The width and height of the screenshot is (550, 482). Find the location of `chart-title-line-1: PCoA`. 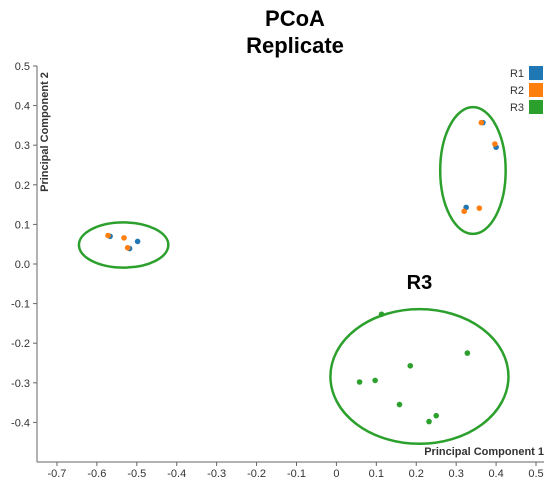

chart-title-line-1: PCoA is located at coordinates (295, 18).